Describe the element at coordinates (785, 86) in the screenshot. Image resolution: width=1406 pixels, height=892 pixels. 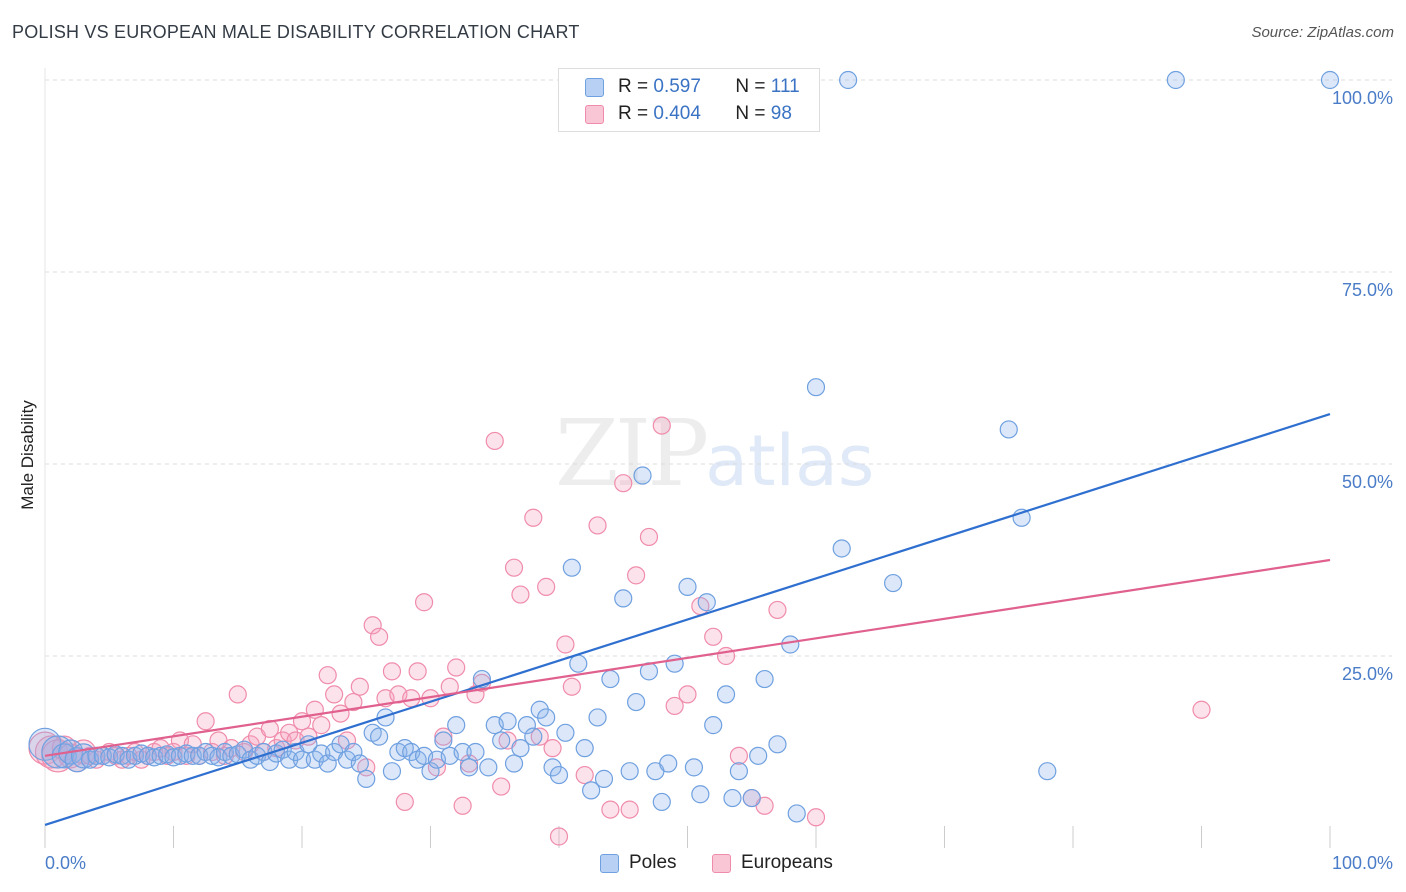
I see `legend-n-value-poles: 111` at that location.